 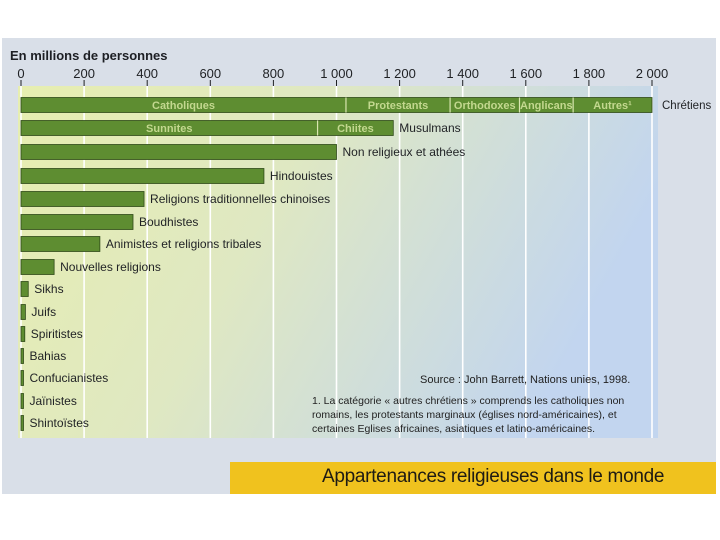 I want to click on x-tick-label: 0, so click(x=20, y=73).